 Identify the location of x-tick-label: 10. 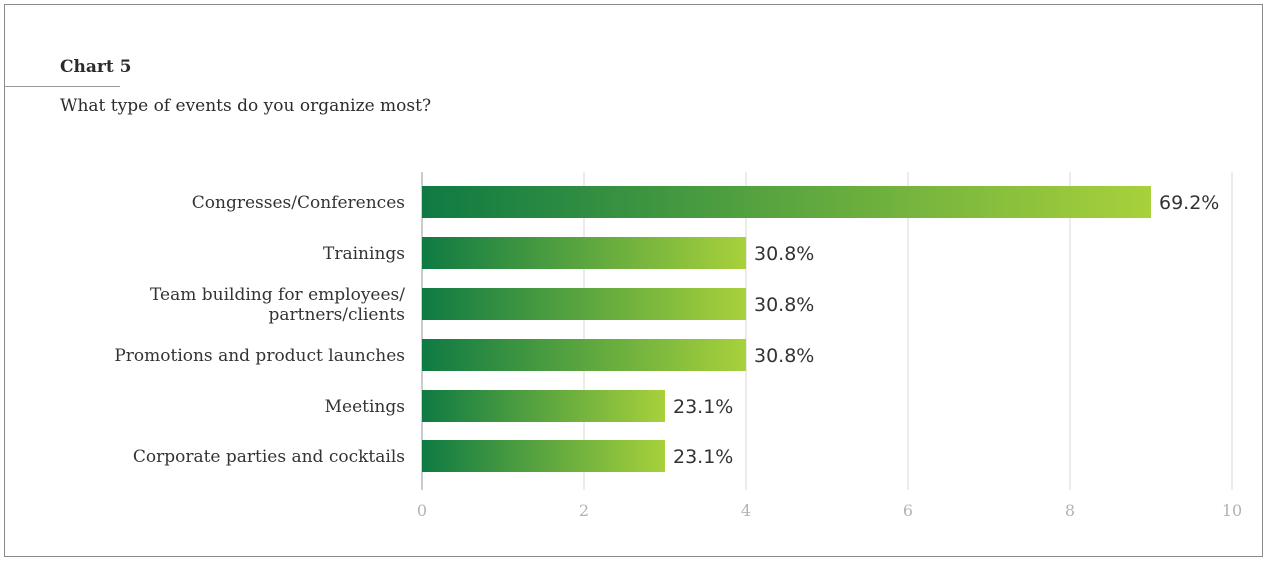
(1232, 510).